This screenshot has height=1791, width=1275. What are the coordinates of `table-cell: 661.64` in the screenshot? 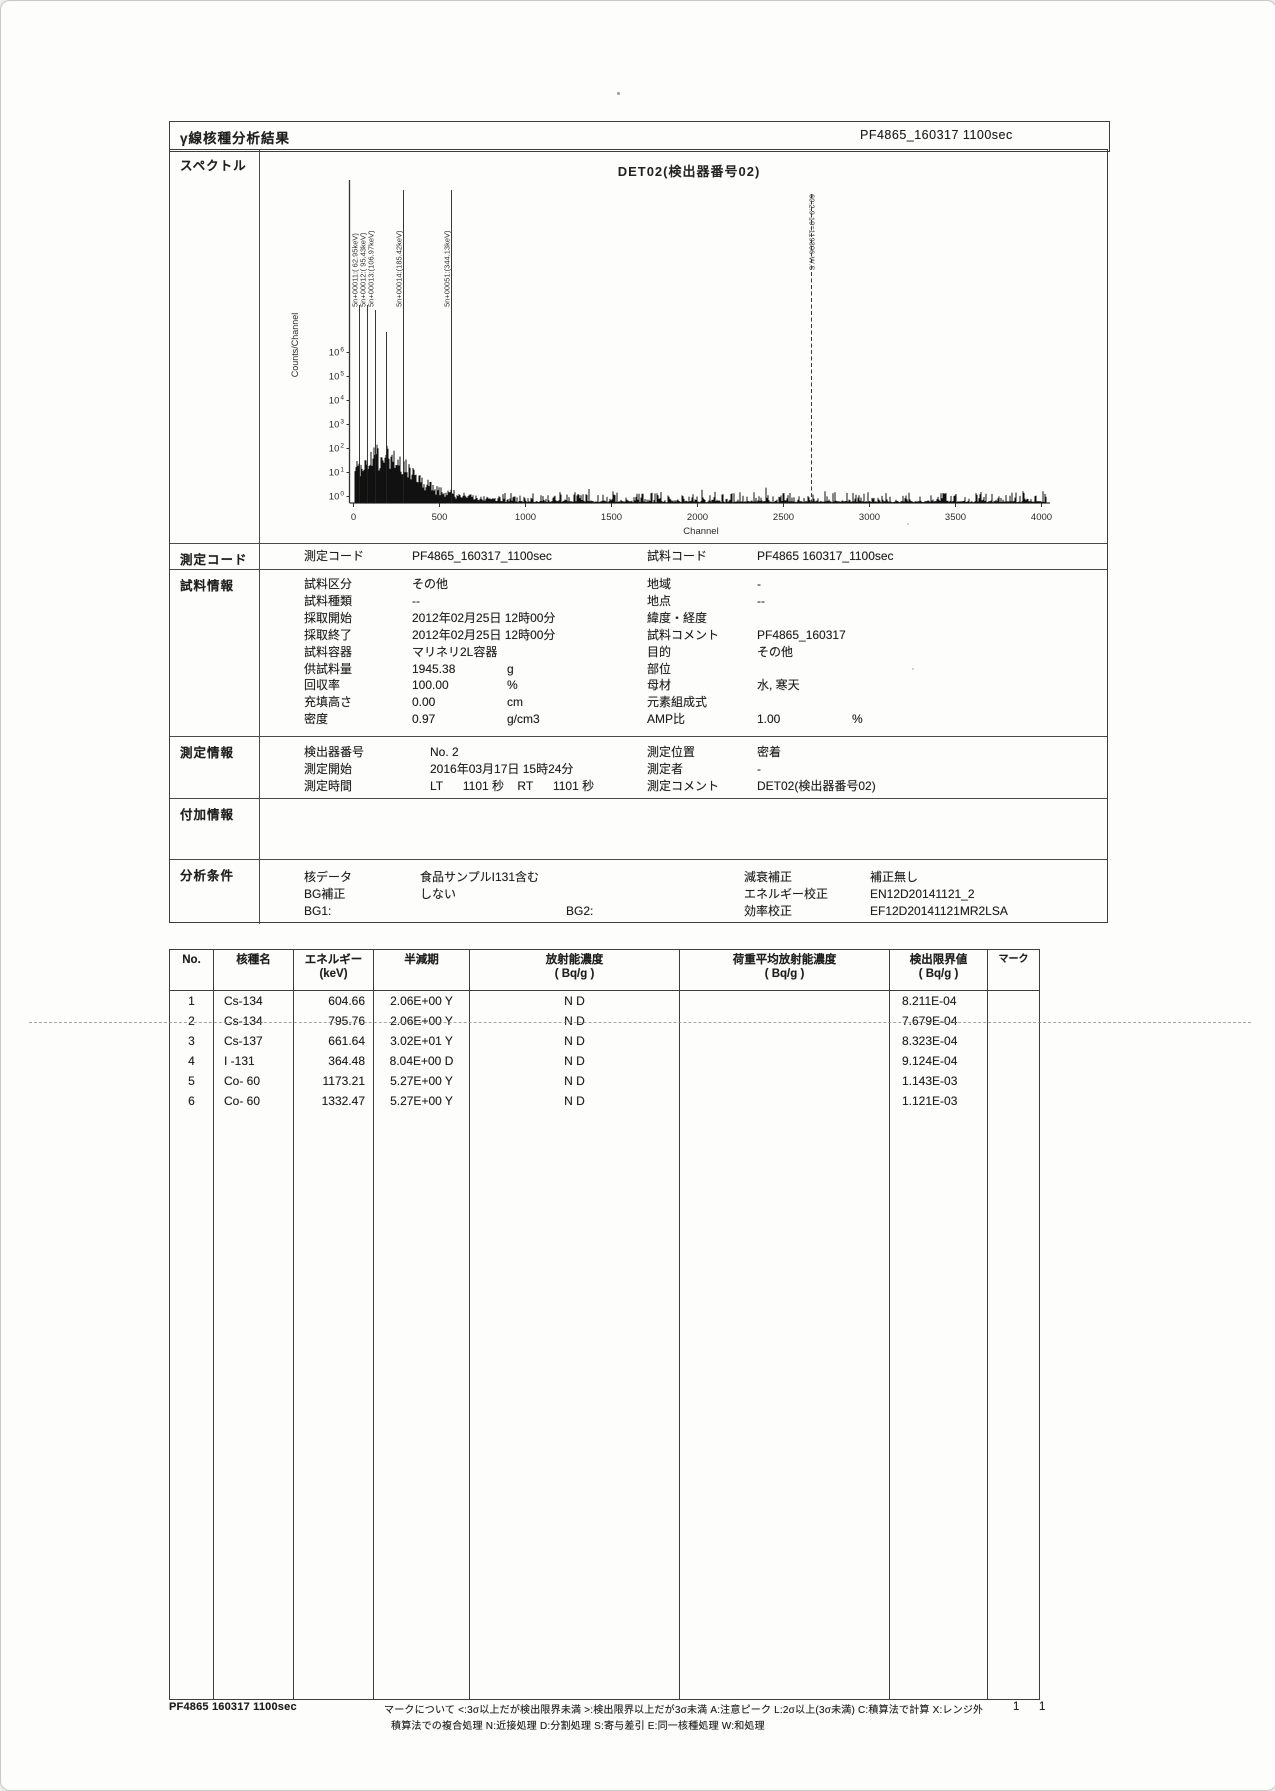 It's located at (333, 1041).